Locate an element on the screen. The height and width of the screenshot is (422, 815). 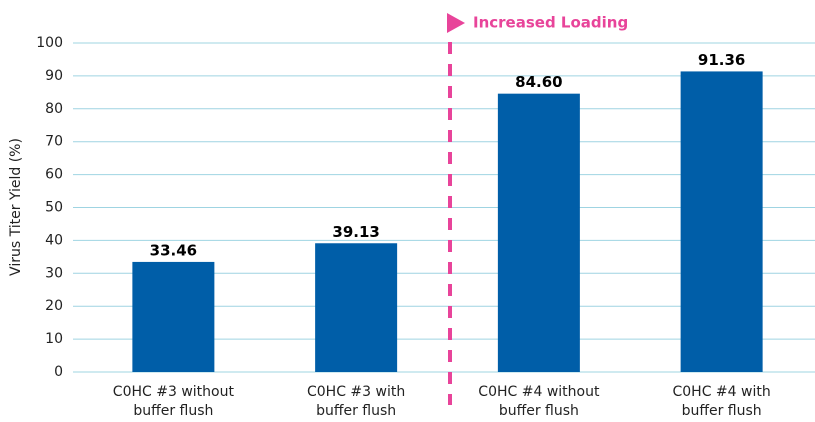
y-tick-label: 100 is located at coordinates (49, 43).